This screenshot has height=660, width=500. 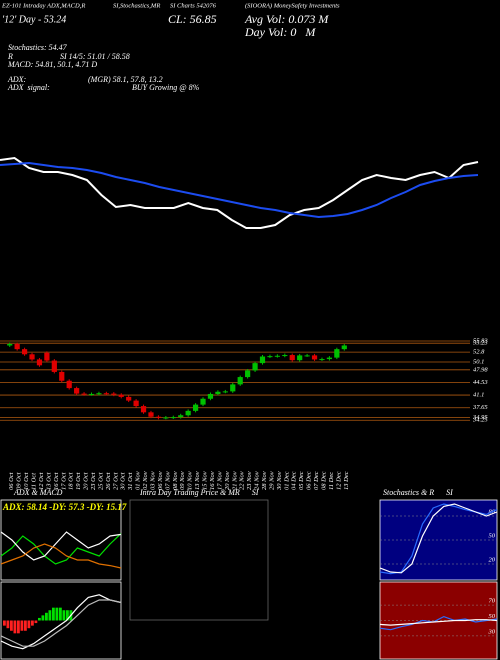 I want to click on indicator-text: R, so click(x=10, y=56).